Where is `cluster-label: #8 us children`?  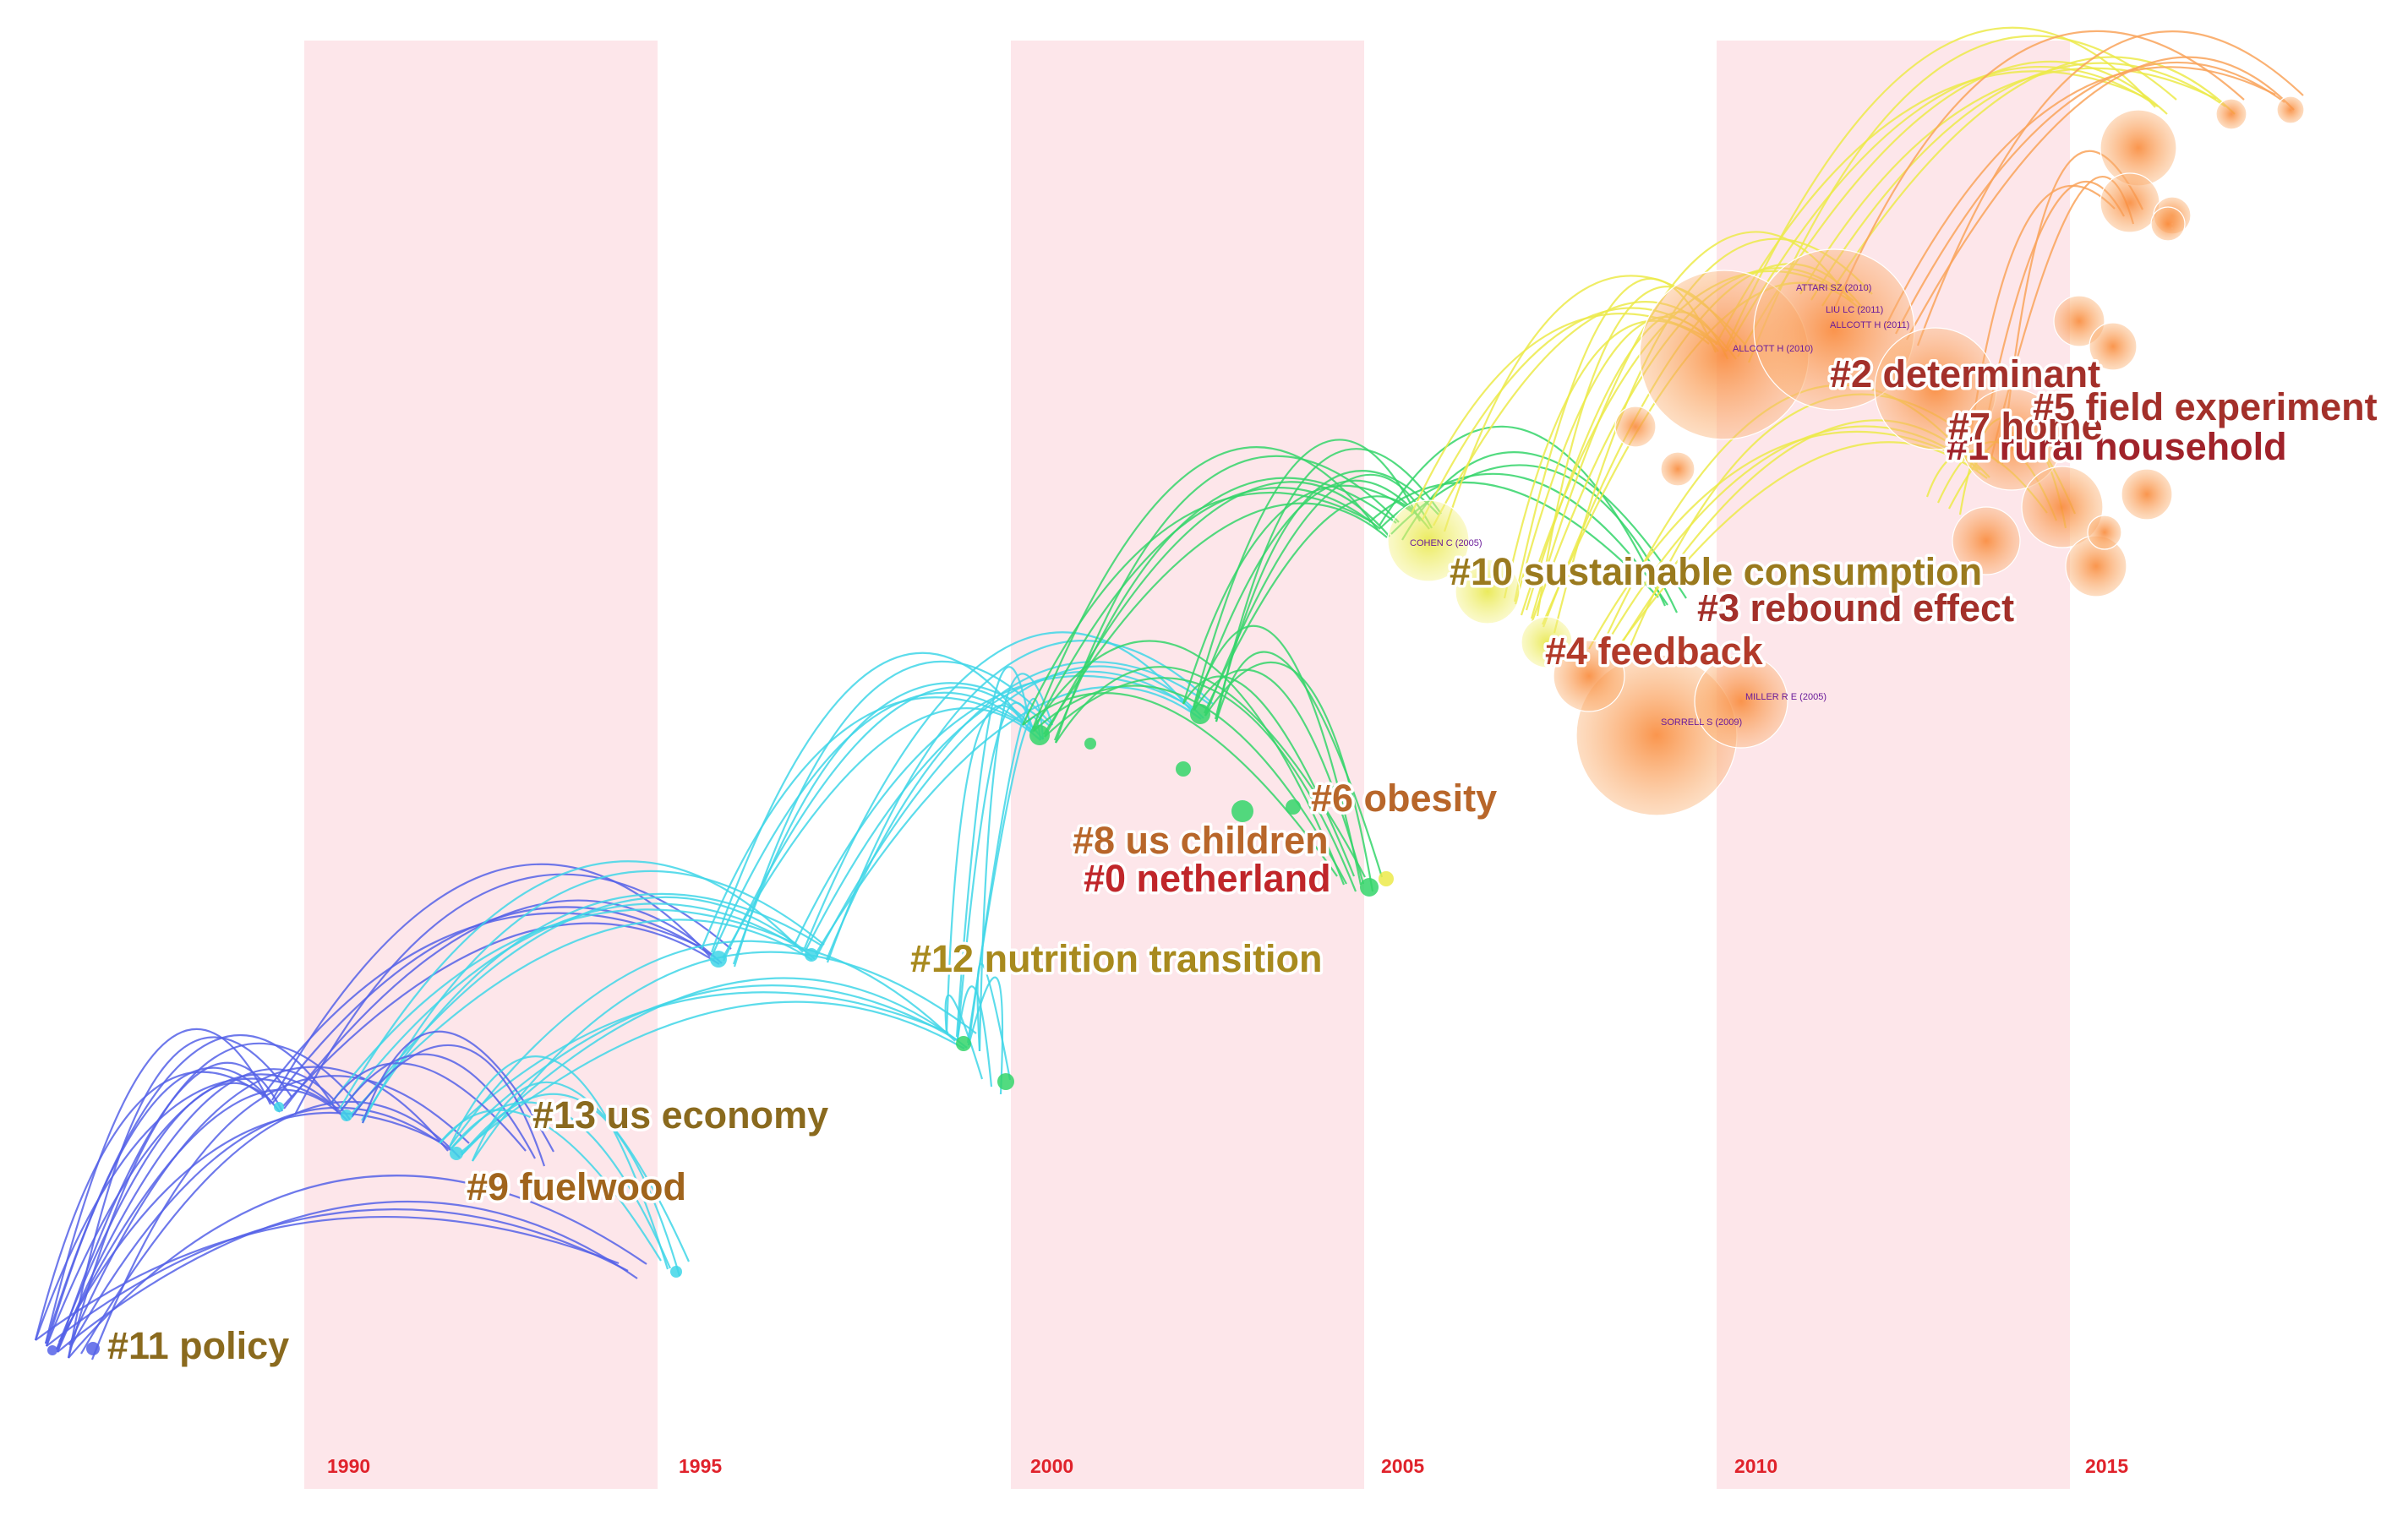
cluster-label: #8 us children is located at coordinates (1201, 840).